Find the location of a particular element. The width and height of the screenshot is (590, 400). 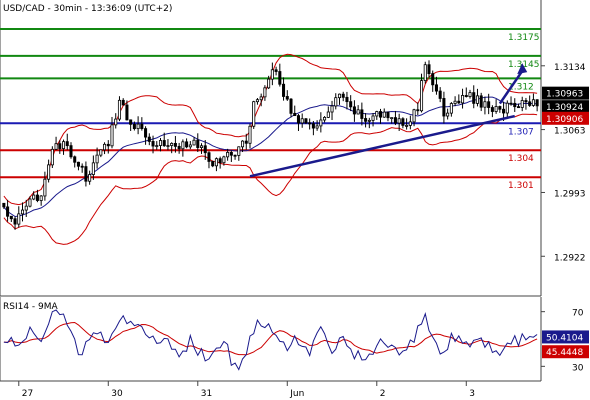

current-price-label: 1.30924 is located at coordinates (564, 108).